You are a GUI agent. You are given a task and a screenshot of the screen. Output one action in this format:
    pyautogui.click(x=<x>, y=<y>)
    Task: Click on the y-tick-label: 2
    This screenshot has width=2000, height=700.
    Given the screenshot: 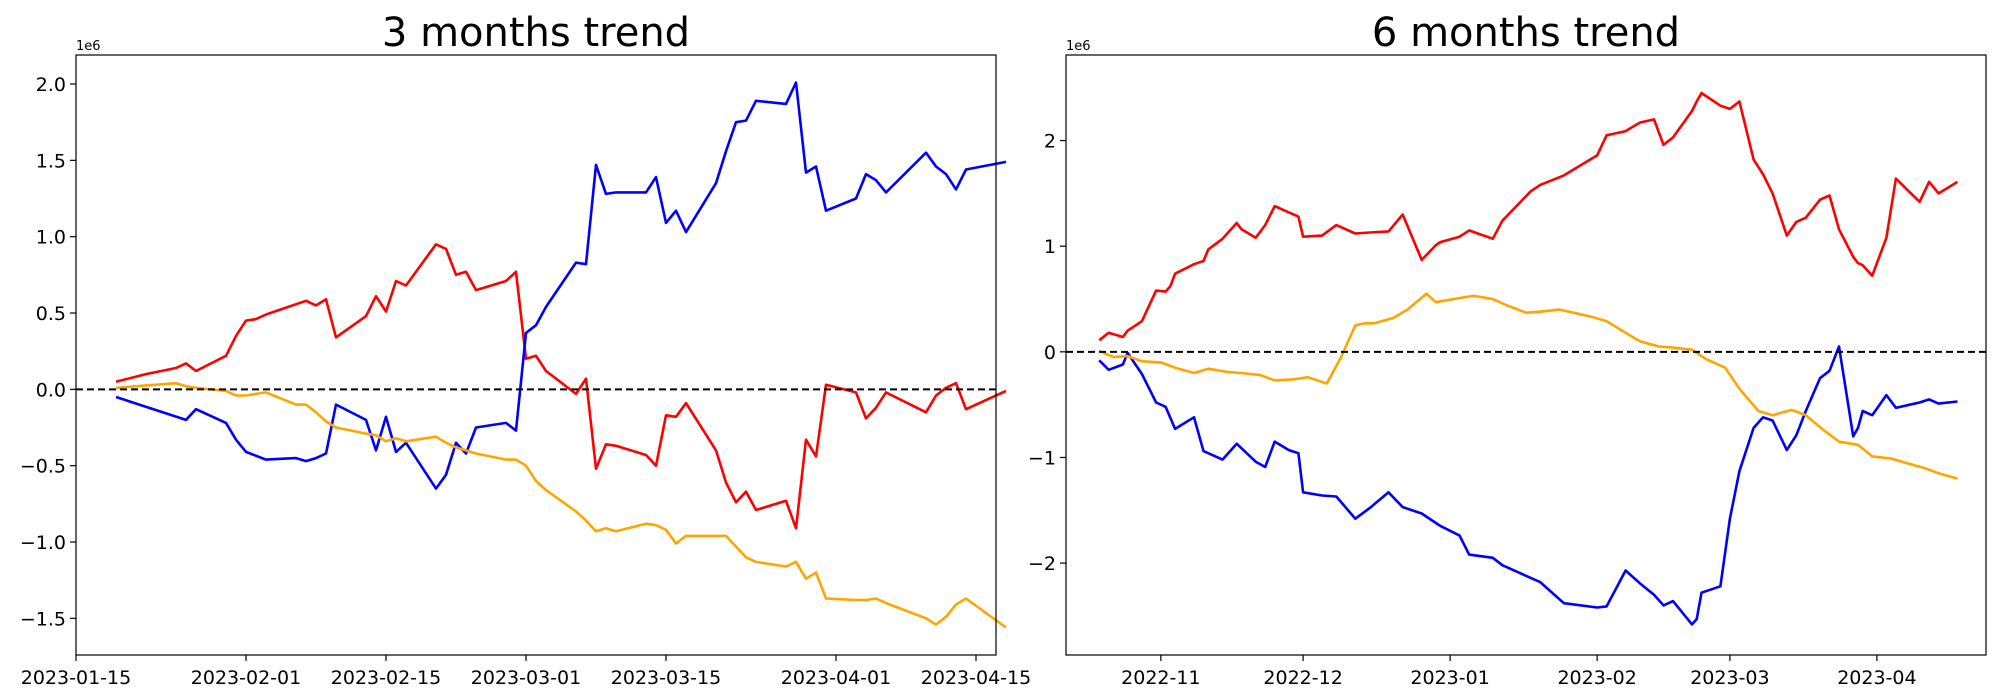 What is the action you would take?
    pyautogui.click(x=1050, y=142)
    